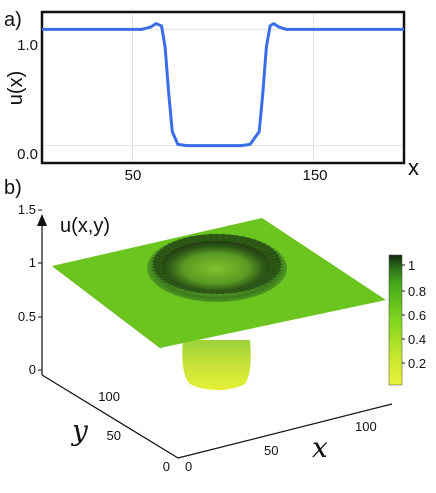 The height and width of the screenshot is (493, 436). What do you see at coordinates (109, 396) in the screenshot?
I see `y-tick-100: 100` at bounding box center [109, 396].